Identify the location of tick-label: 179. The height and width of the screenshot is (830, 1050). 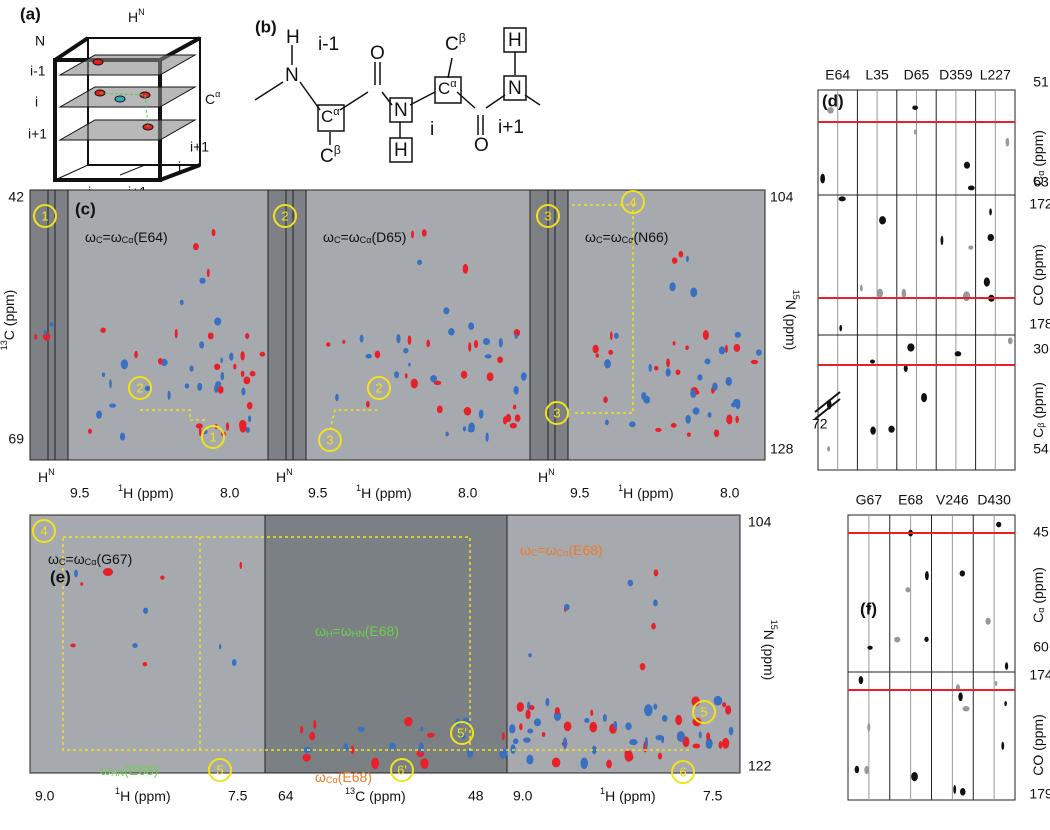
(1039, 794).